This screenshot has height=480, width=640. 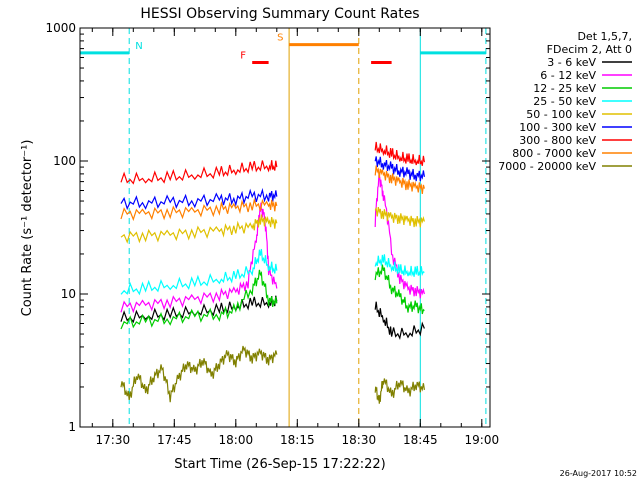 What do you see at coordinates (138, 46) in the screenshot?
I see `indicator-label-n: N` at bounding box center [138, 46].